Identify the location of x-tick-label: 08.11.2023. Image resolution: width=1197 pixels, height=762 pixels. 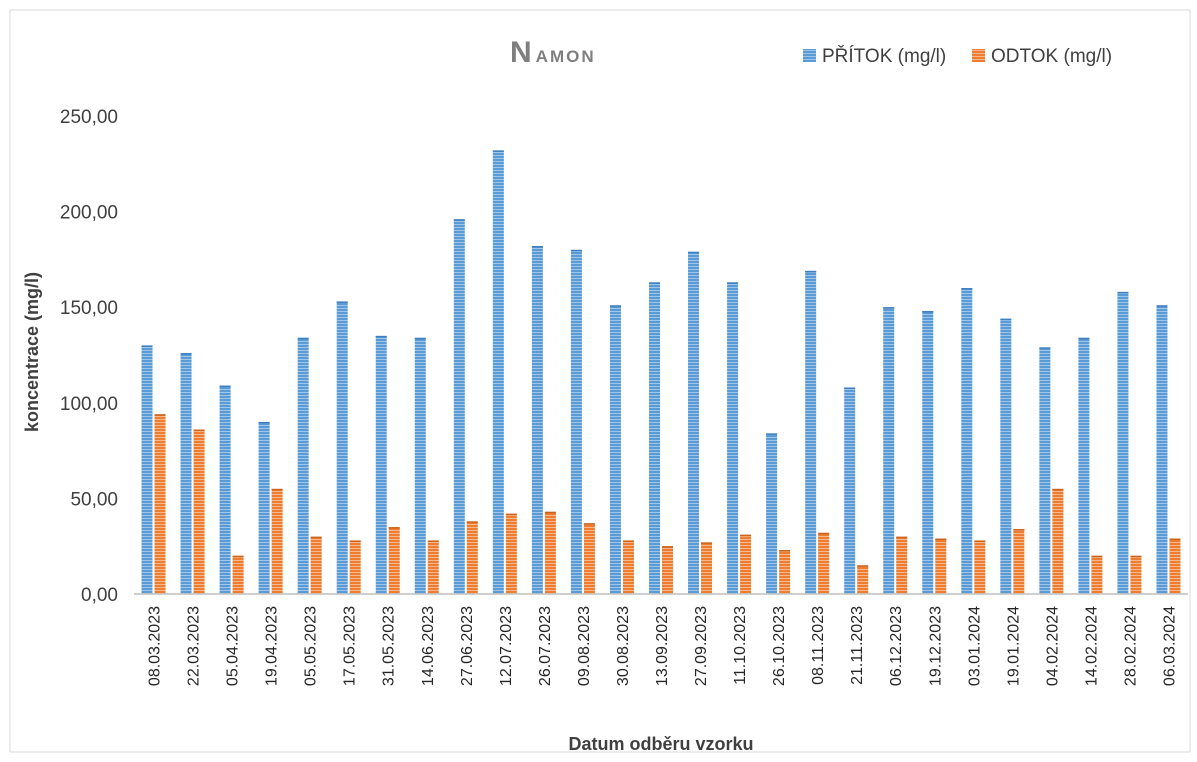
(818, 645).